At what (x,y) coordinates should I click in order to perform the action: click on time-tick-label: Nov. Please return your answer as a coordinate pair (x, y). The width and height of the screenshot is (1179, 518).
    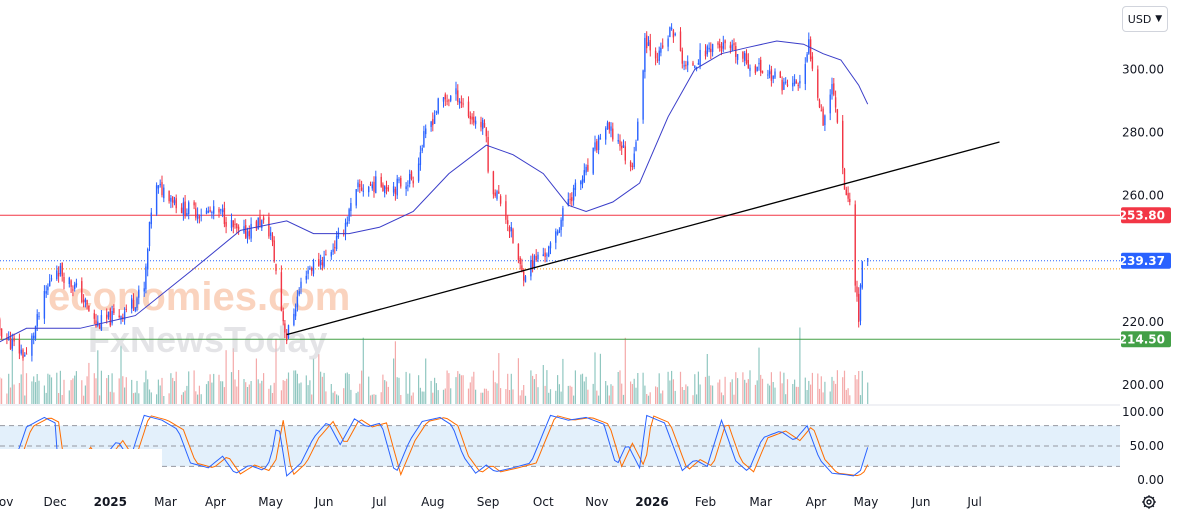
    Looking at the image, I should click on (6, 502).